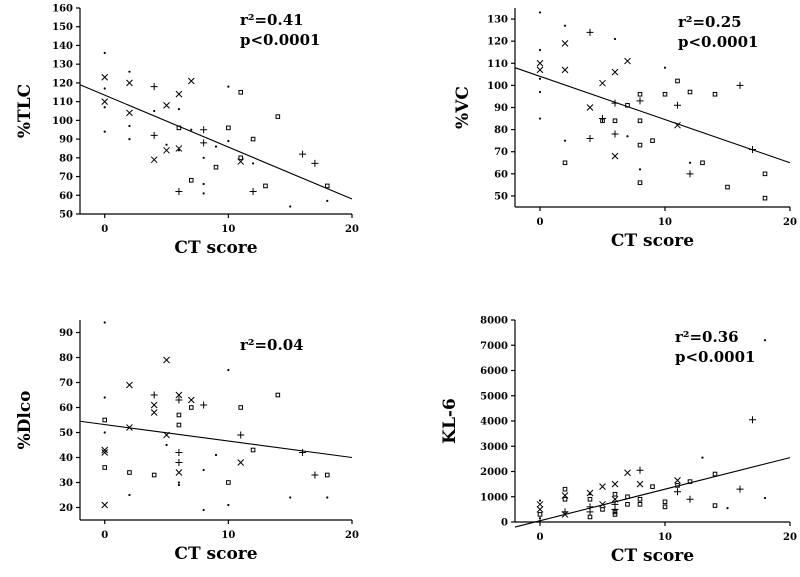  What do you see at coordinates (66, 383) in the screenshot?
I see `y-tick-label: 70` at bounding box center [66, 383].